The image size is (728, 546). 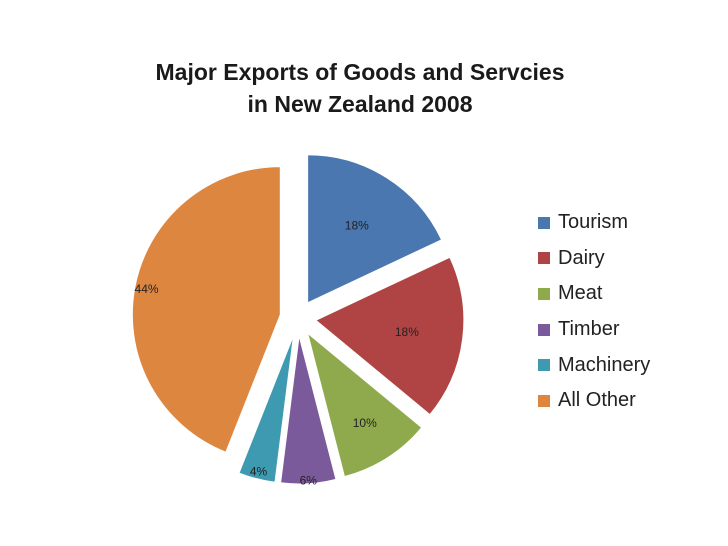 I want to click on slice-label-tourism: 18%, so click(x=357, y=225).